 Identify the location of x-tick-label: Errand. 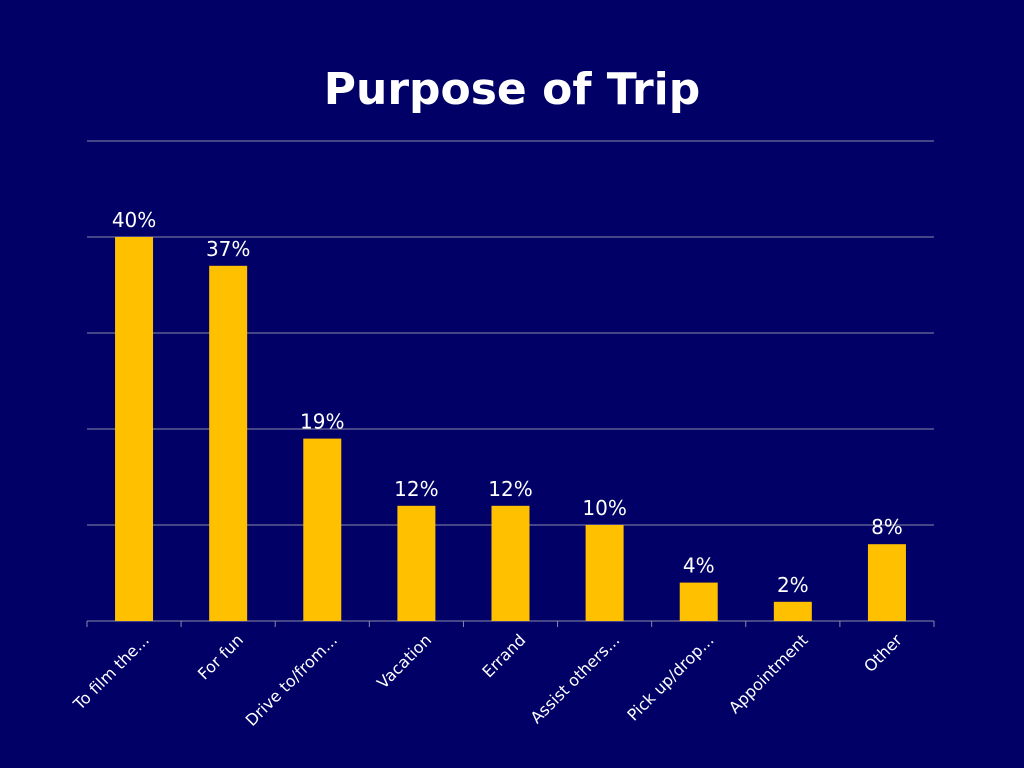
(503, 655).